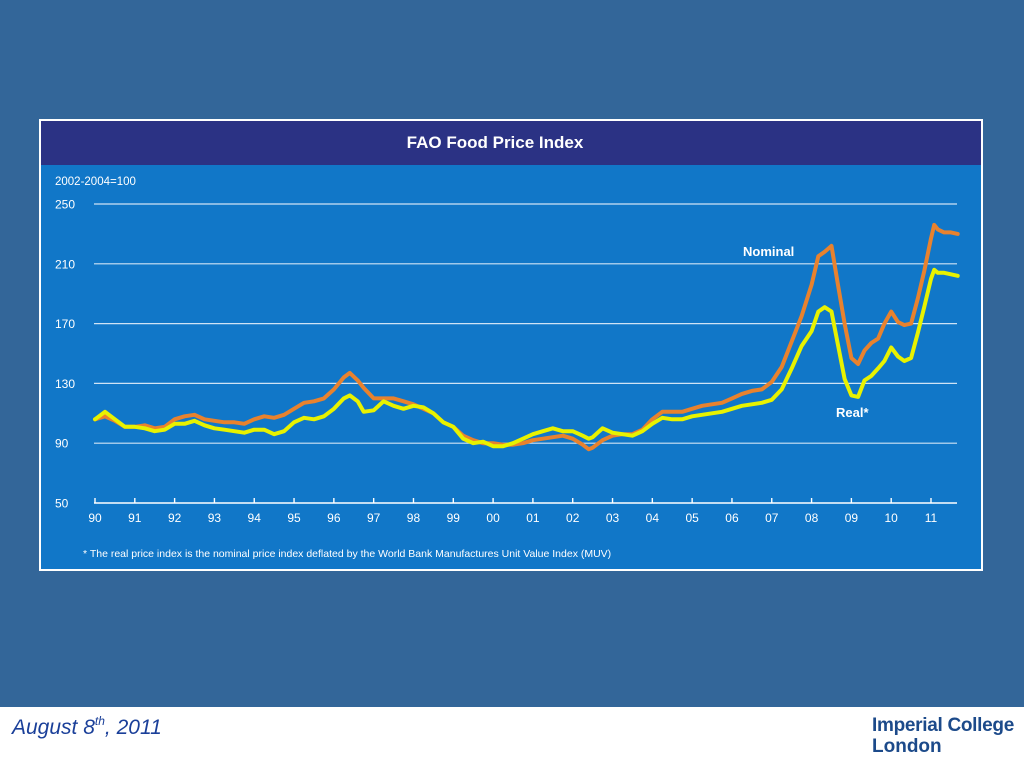 The image size is (1024, 768). Describe the element at coordinates (133, 727) in the screenshot. I see `date-tail: , 2011` at that location.